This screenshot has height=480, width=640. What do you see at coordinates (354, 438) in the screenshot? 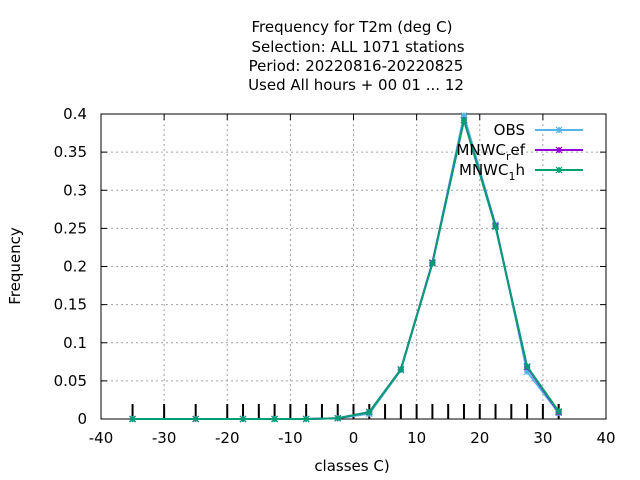
I see `x-tick-label: 0` at bounding box center [354, 438].